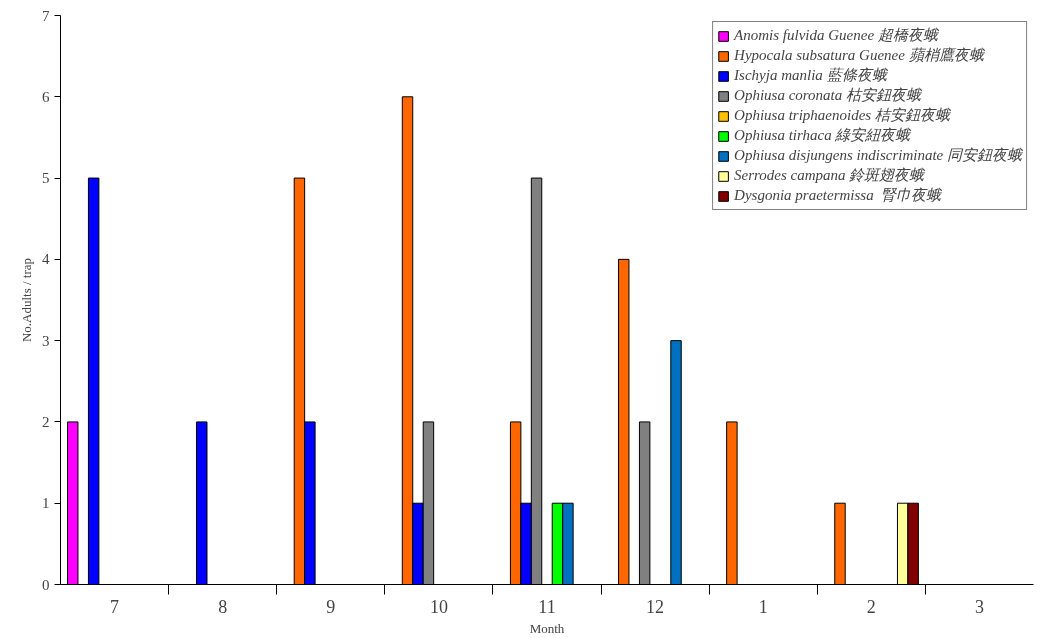  What do you see at coordinates (46, 178) in the screenshot?
I see `y-tick-label: 5` at bounding box center [46, 178].